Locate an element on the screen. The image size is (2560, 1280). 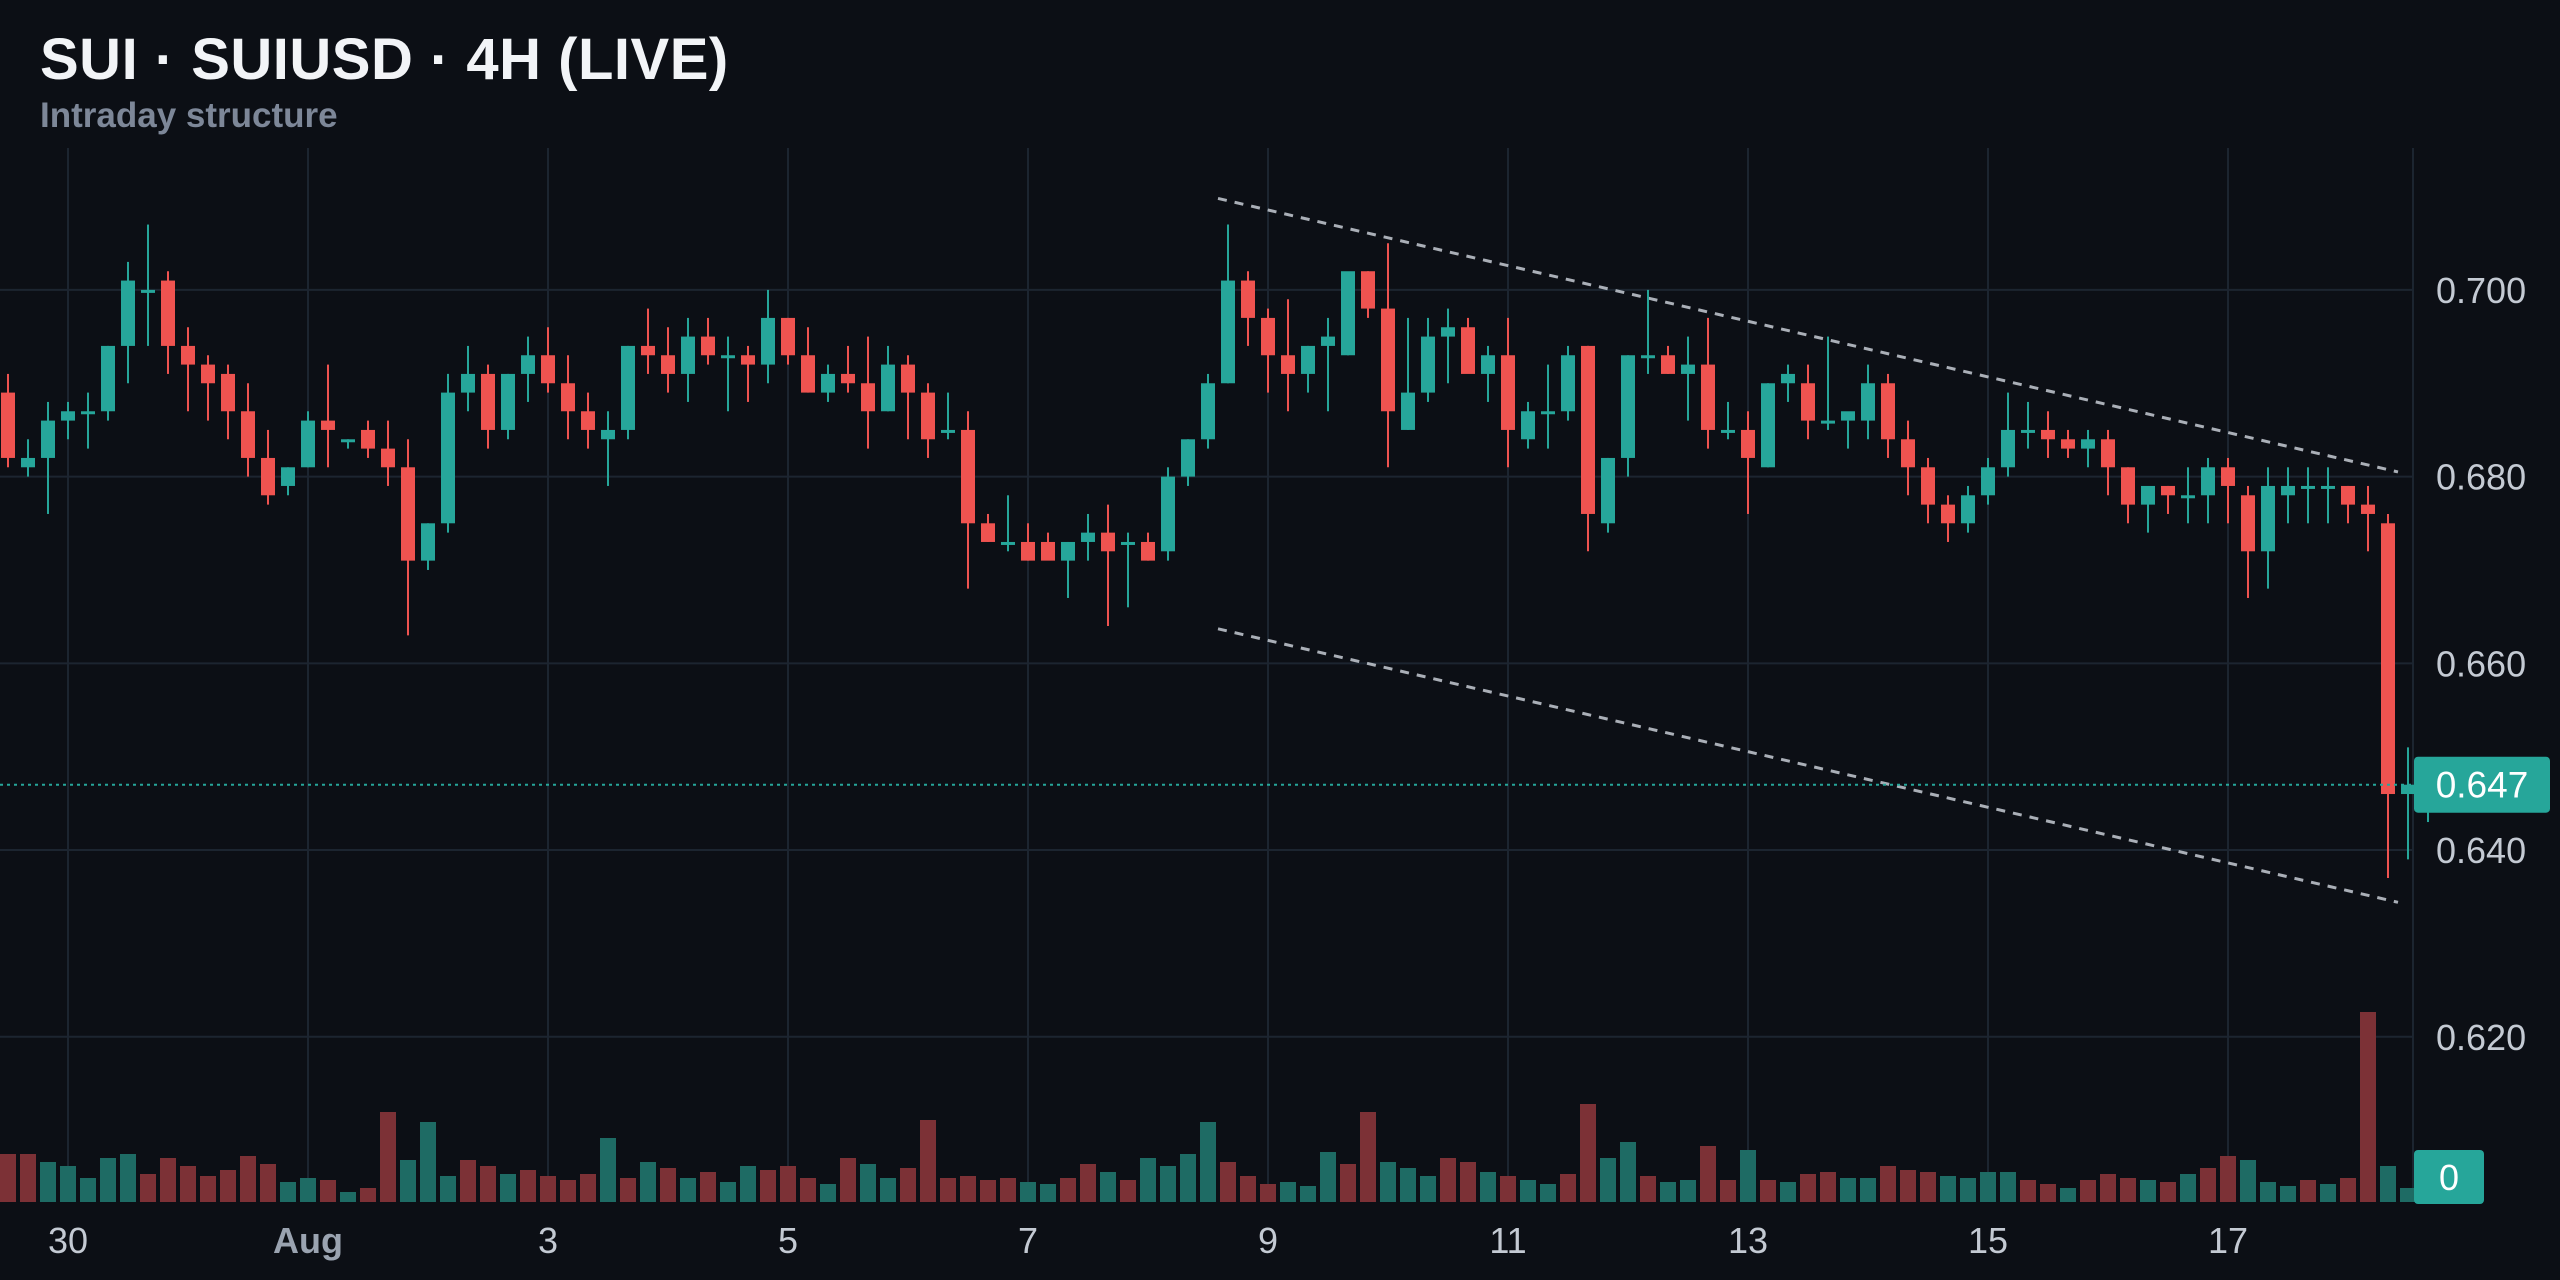
trendline-lower is located at coordinates (1808, 765).